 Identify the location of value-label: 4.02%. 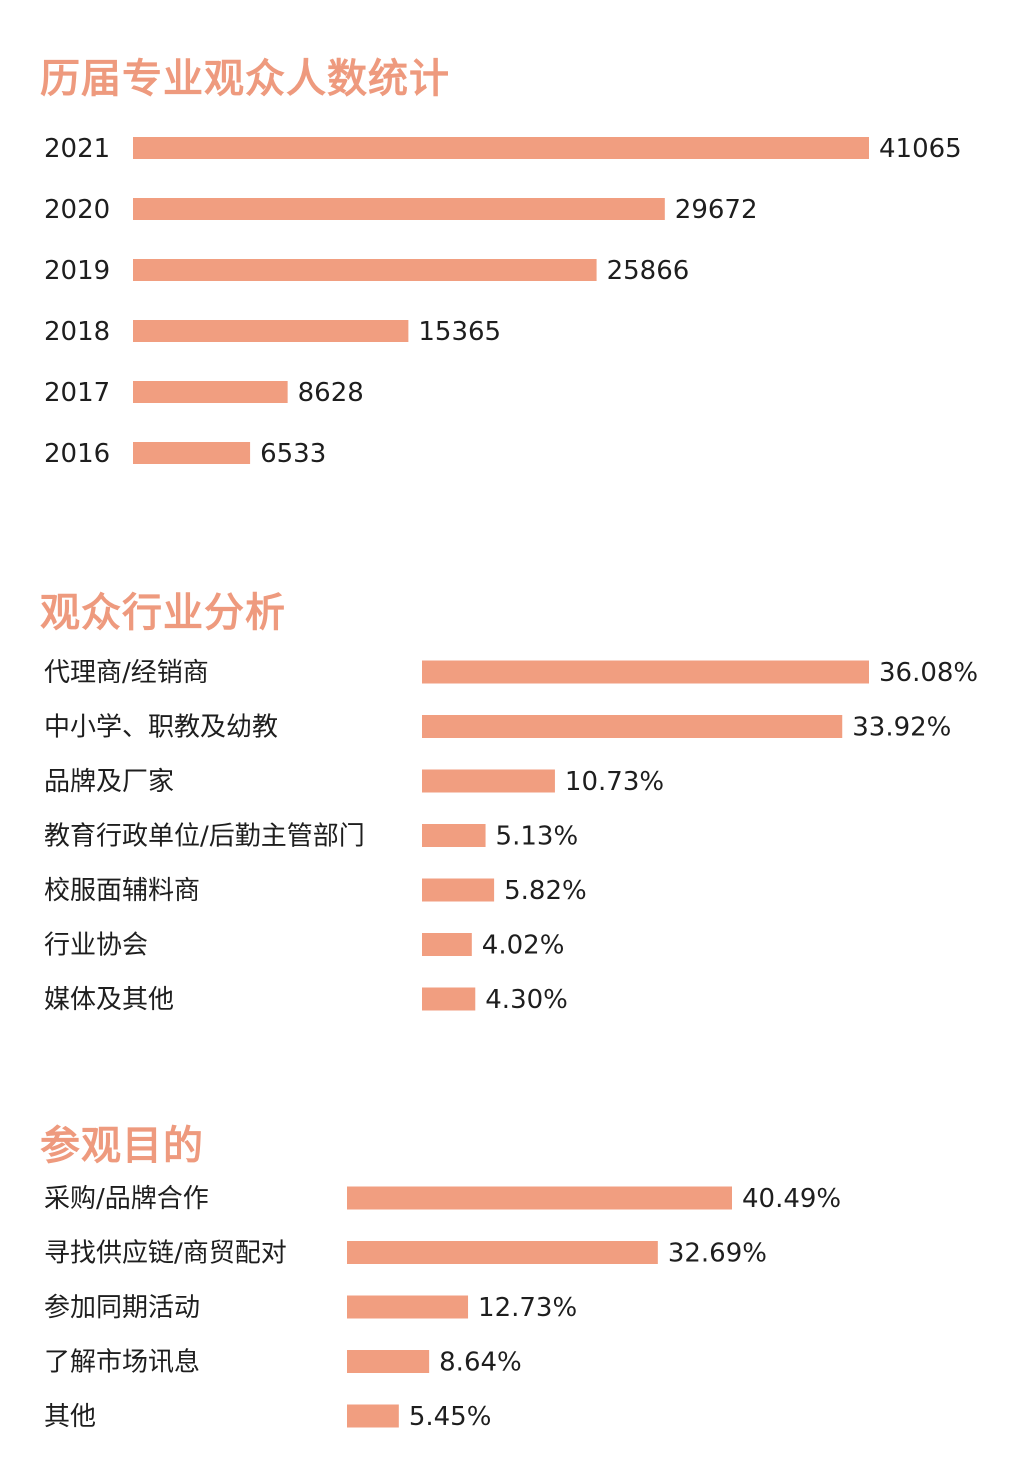
(523, 946).